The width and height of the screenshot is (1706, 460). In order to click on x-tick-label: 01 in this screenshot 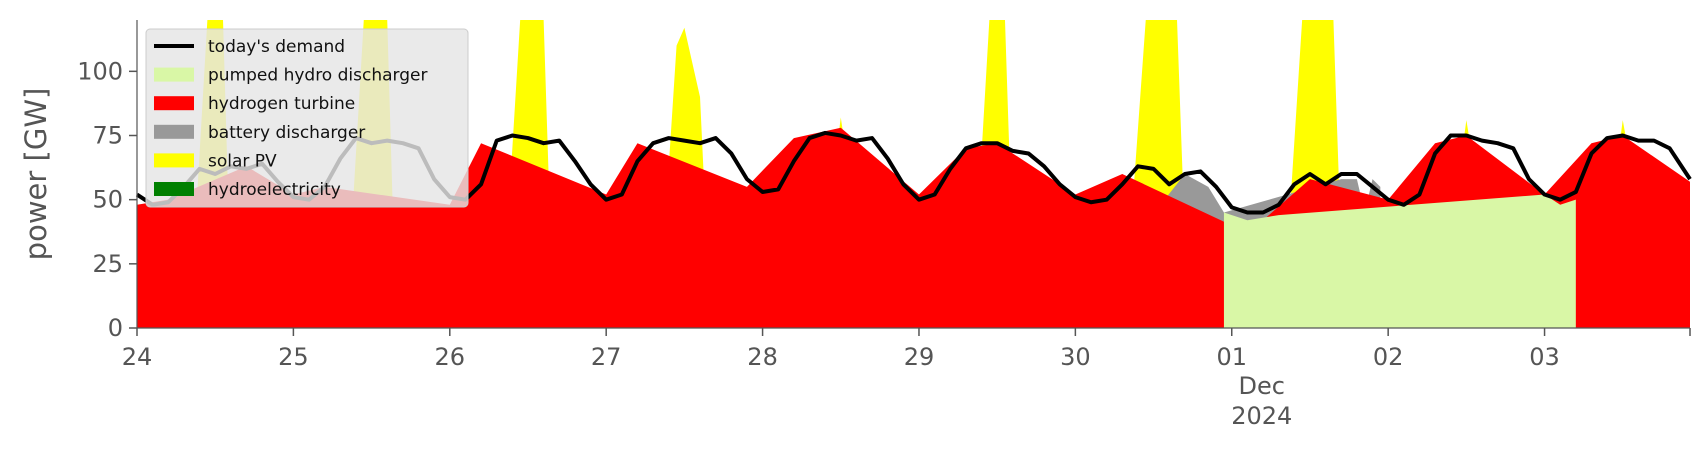, I will do `click(1231, 357)`.